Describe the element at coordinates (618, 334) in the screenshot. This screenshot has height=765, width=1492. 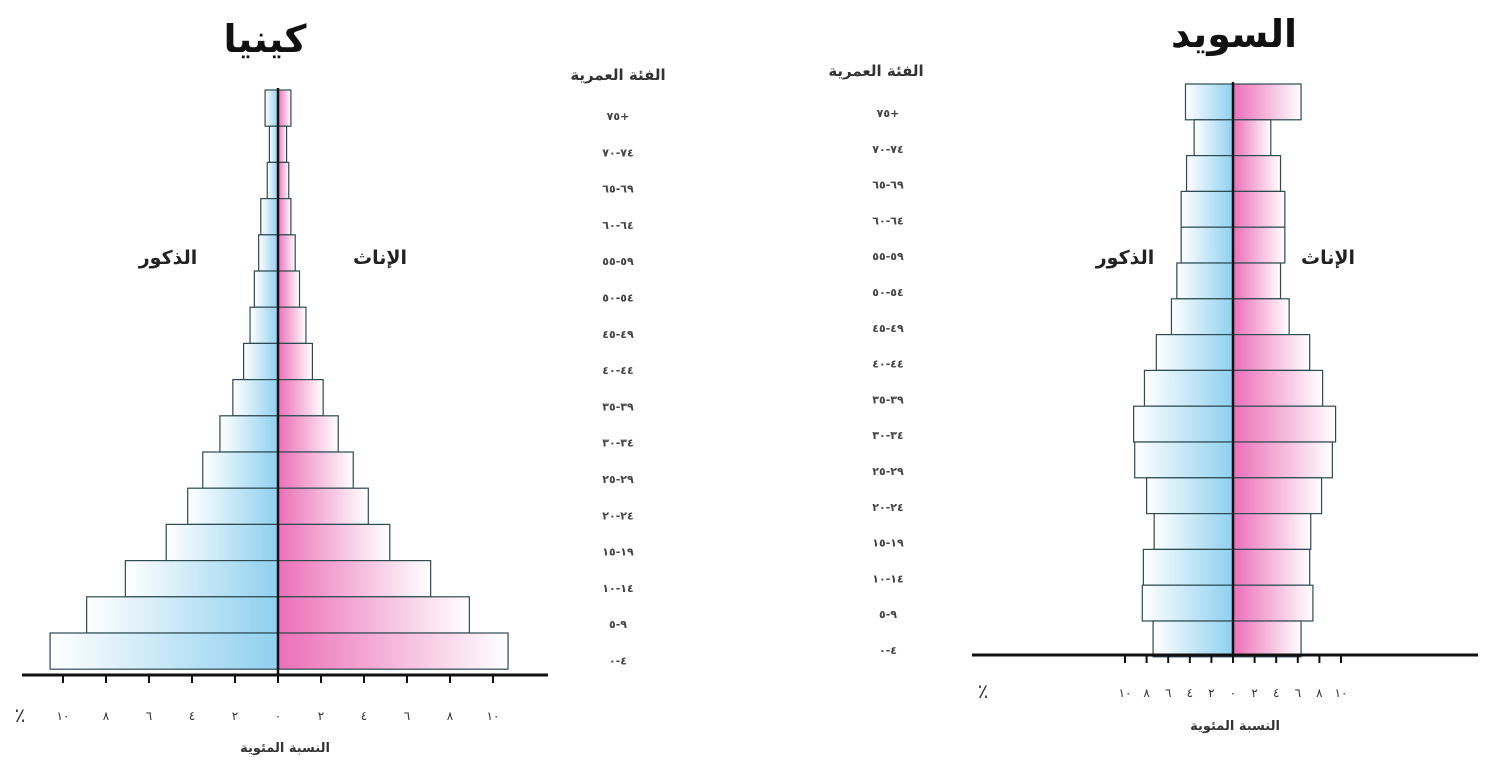
I see `kenya-age-label: ٤٩-٤٥` at that location.